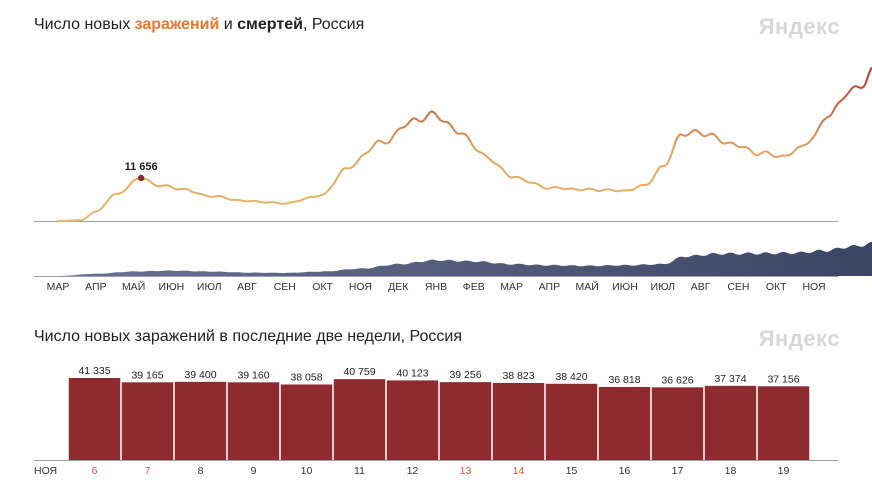 Image resolution: width=872 pixels, height=497 pixels. Describe the element at coordinates (799, 26) in the screenshot. I see `yandex-logo-top: Яндекс` at that location.